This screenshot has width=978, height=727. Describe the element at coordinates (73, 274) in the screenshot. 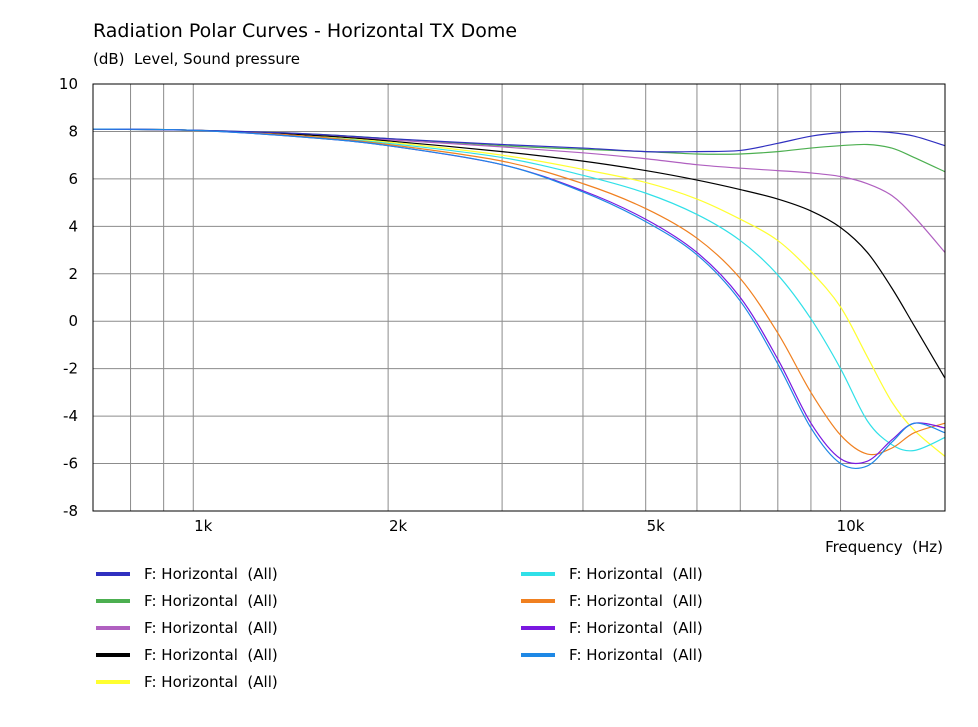

I see `y-tick-label: 2` at that location.